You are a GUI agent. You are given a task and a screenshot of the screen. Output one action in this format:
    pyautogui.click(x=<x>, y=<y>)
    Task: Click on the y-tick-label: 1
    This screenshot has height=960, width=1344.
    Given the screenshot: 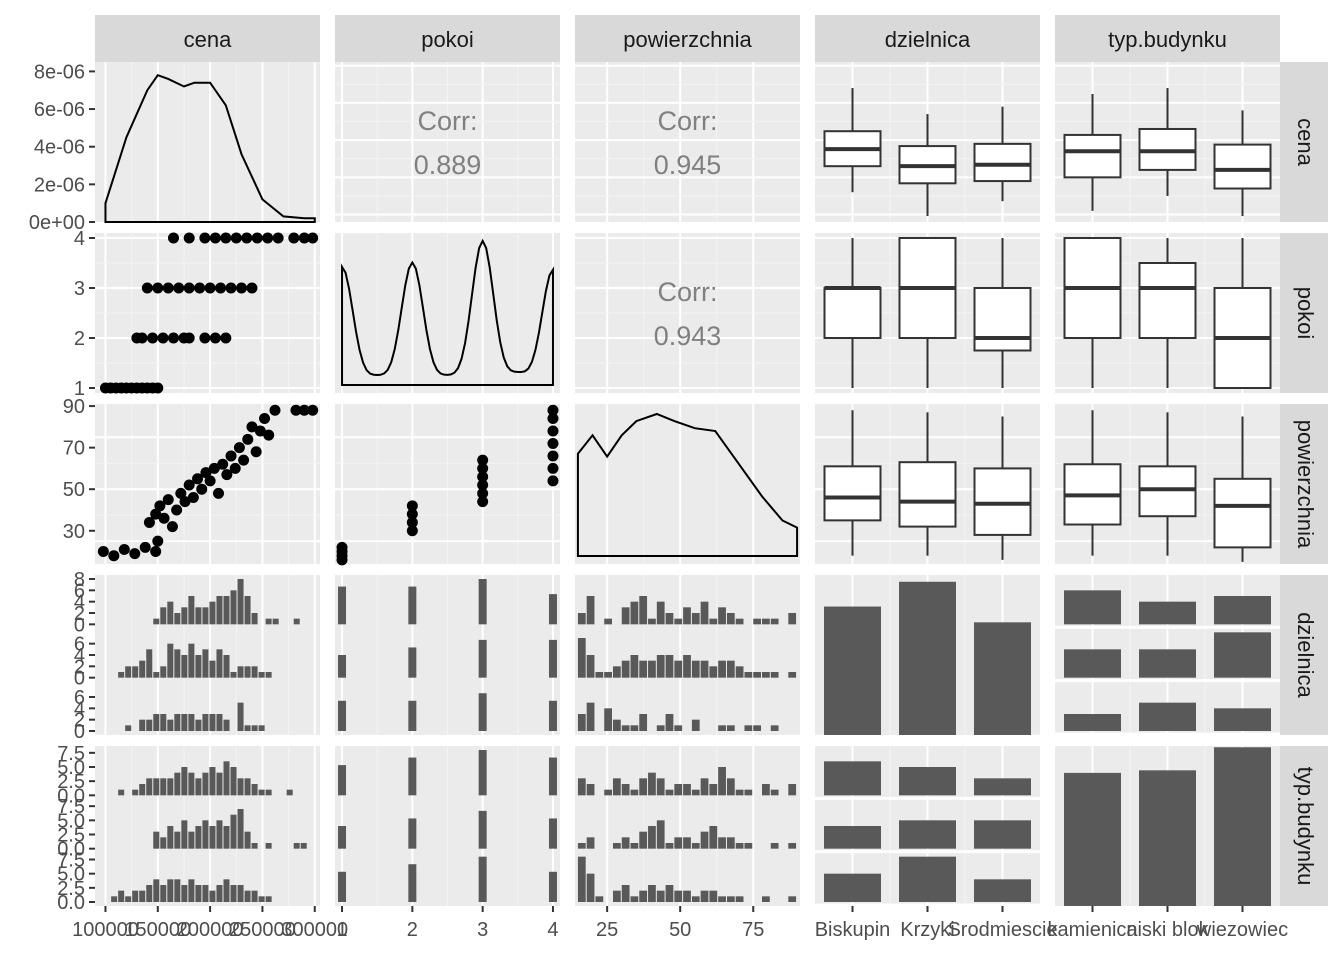 What is the action you would take?
    pyautogui.click(x=79, y=389)
    